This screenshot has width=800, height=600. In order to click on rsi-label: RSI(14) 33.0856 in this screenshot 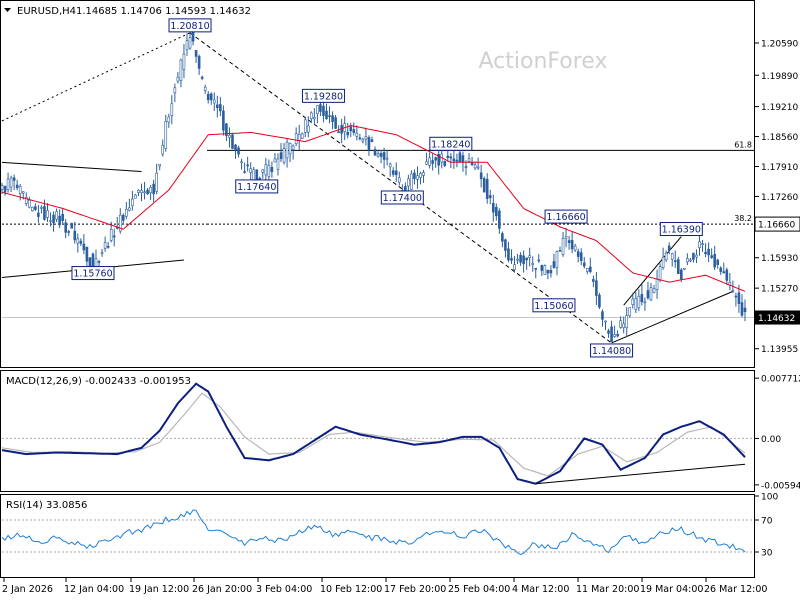, I will do `click(46, 505)`.